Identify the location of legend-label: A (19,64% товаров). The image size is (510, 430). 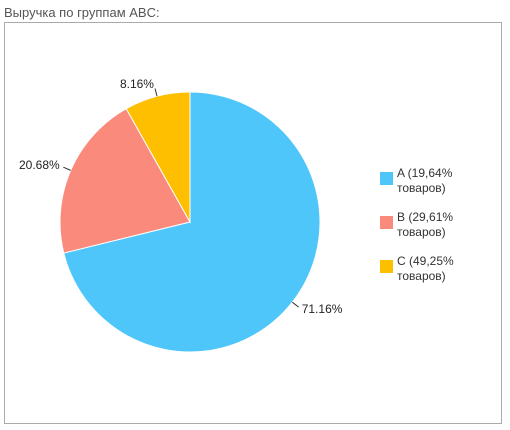
(425, 180).